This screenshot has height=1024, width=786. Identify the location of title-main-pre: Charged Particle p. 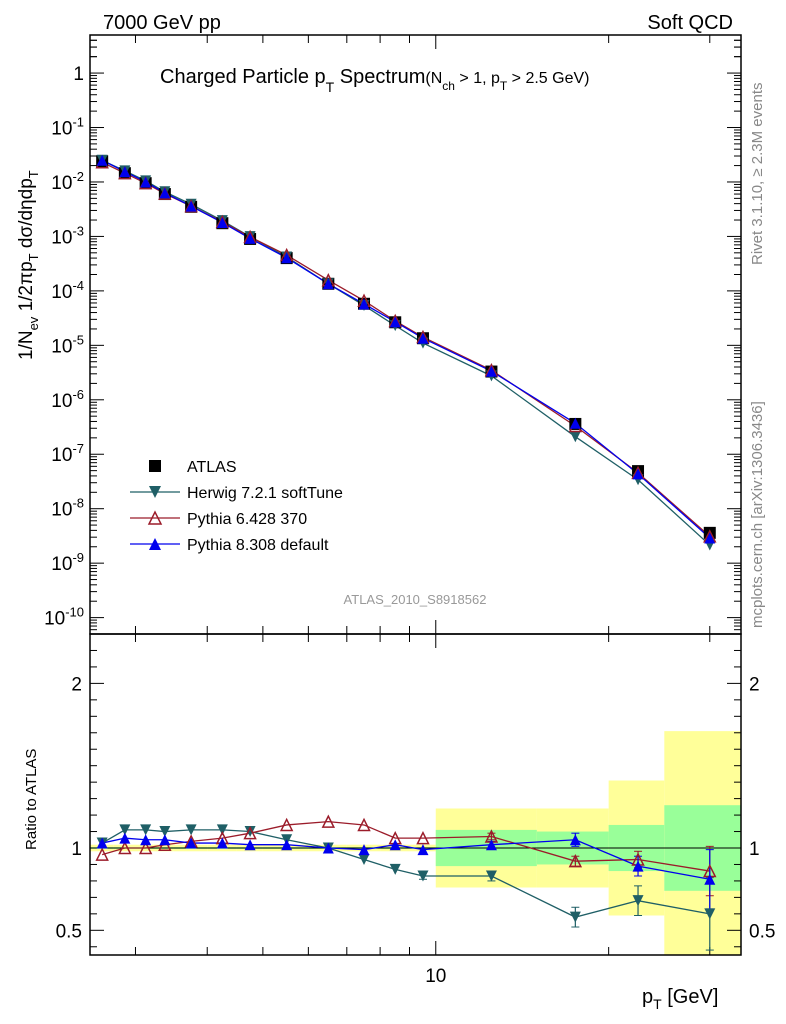
(243, 77).